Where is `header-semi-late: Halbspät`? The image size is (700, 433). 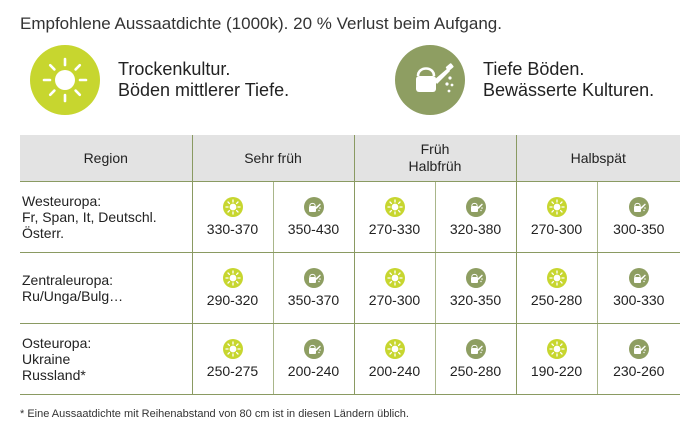
header-semi-late: Halbspät is located at coordinates (598, 158).